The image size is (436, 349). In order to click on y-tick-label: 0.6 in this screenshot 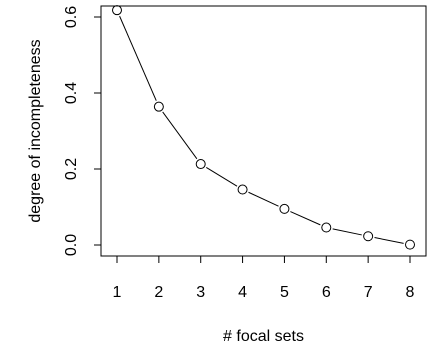, I will do `click(71, 17)`.